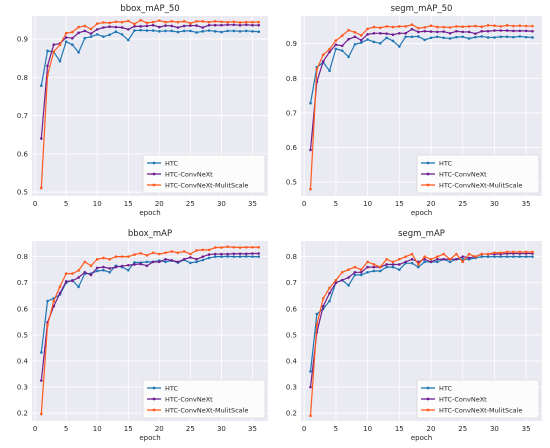 The width and height of the screenshot is (550, 448). I want to click on x-tick-label: 5, so click(336, 429).